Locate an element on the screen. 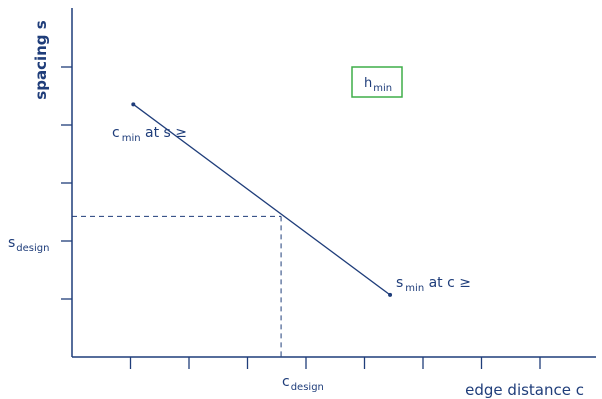 This screenshot has height=399, width=602. y-axis-title: spacing s is located at coordinates (41, 59).